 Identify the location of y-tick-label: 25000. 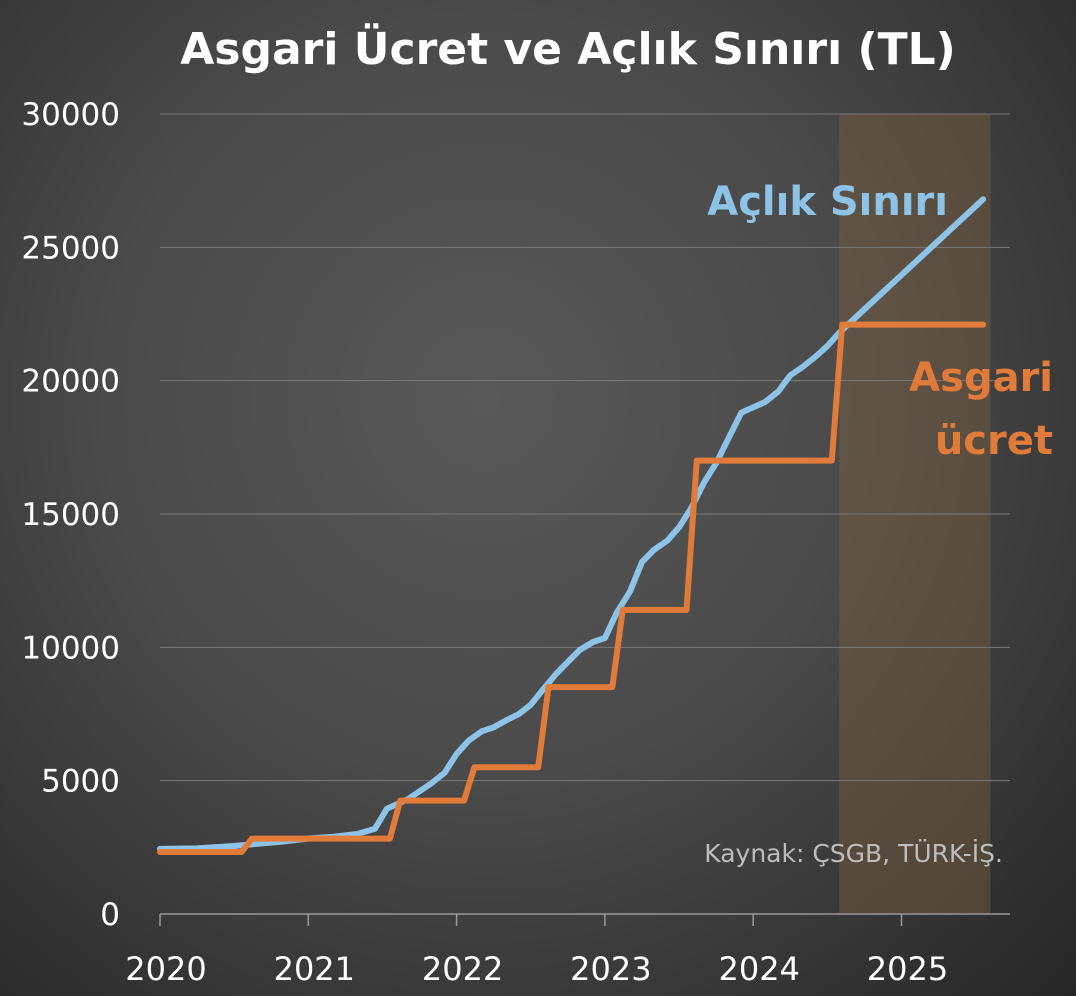
(70, 248).